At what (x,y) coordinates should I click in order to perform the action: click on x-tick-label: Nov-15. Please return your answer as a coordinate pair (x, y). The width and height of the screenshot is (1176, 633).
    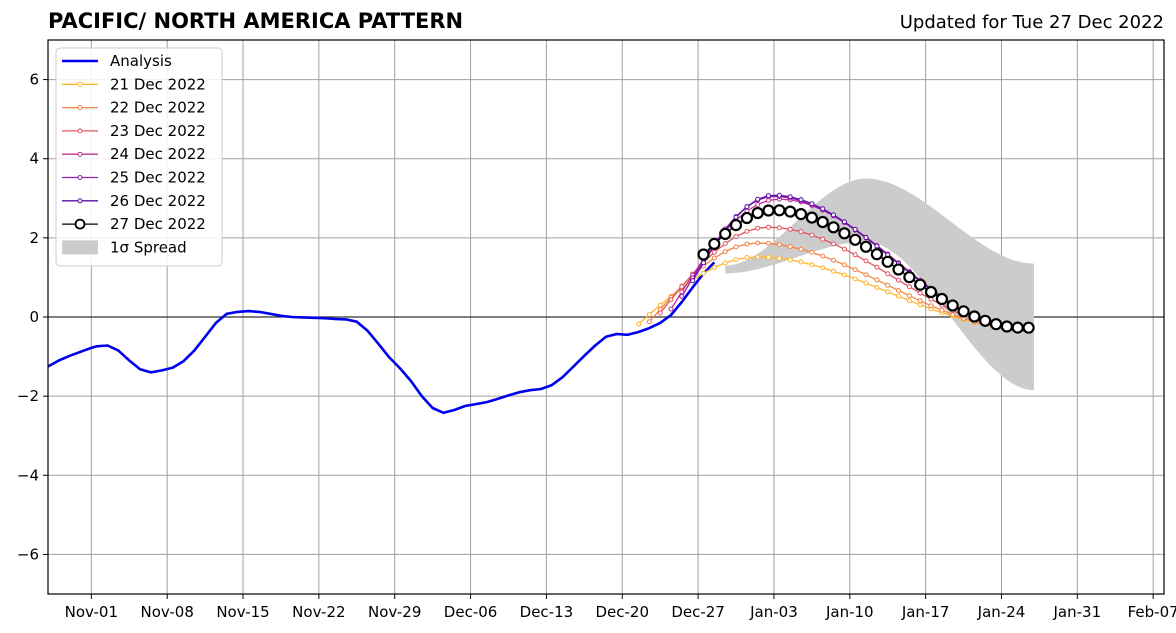
    Looking at the image, I should click on (242, 612).